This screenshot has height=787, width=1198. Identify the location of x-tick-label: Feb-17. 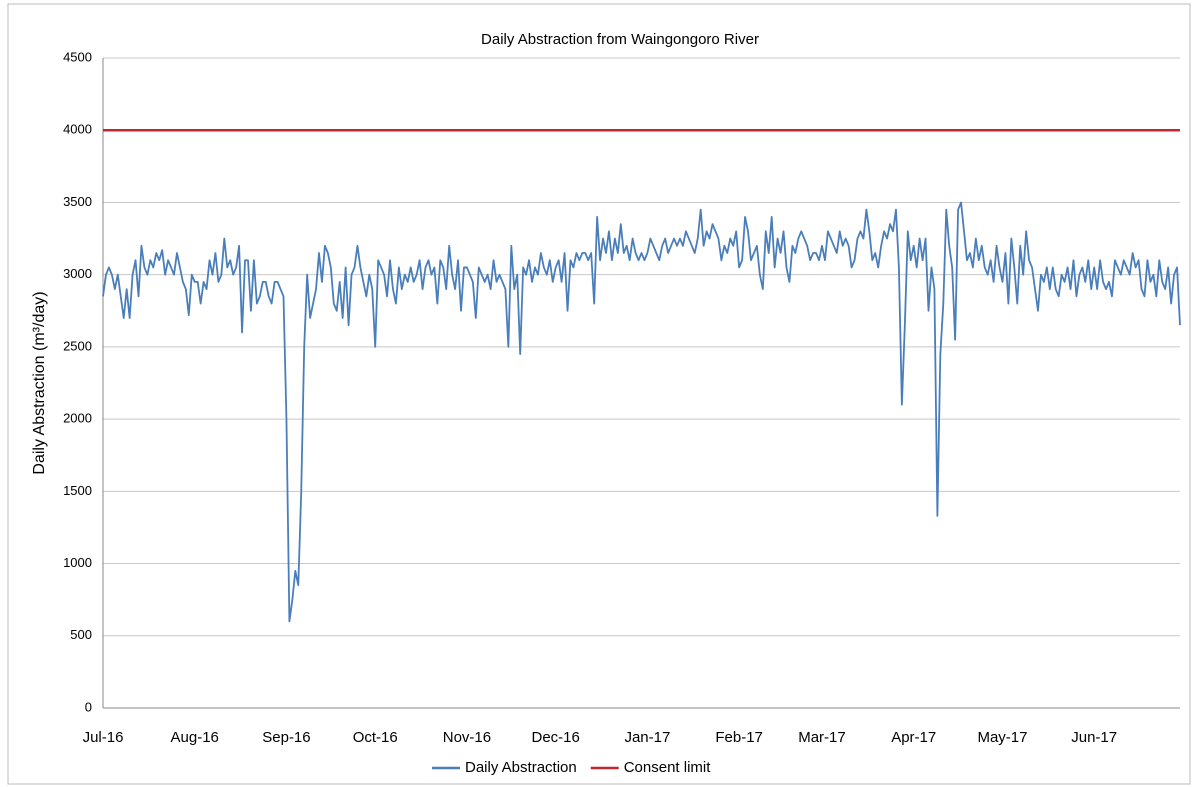
(739, 737).